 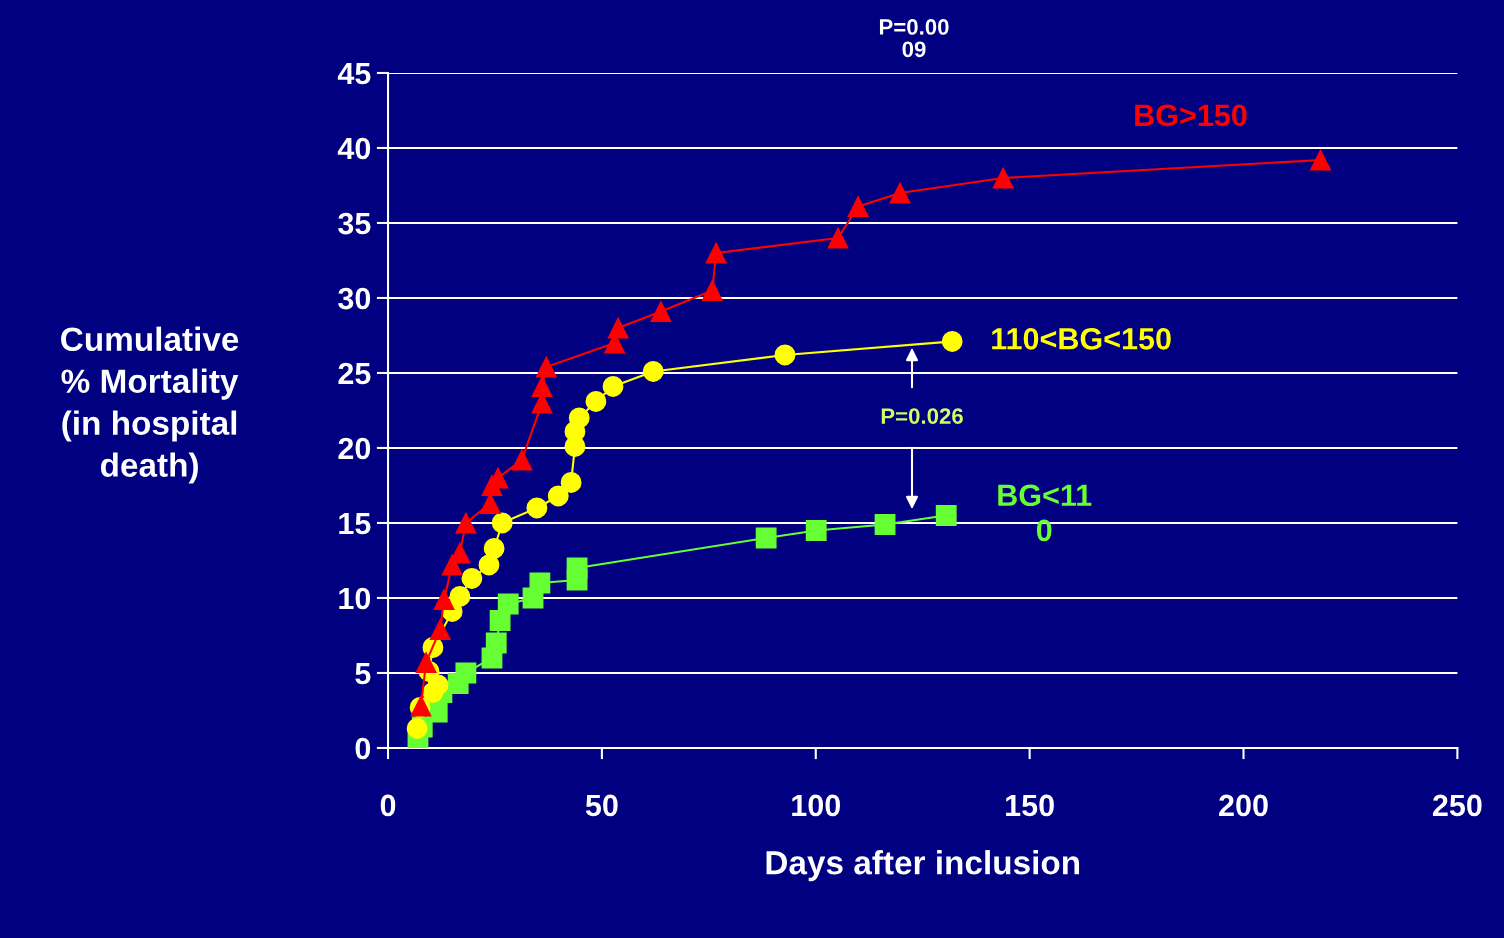 I want to click on x-tick-label: 250, so click(x=1457, y=805).